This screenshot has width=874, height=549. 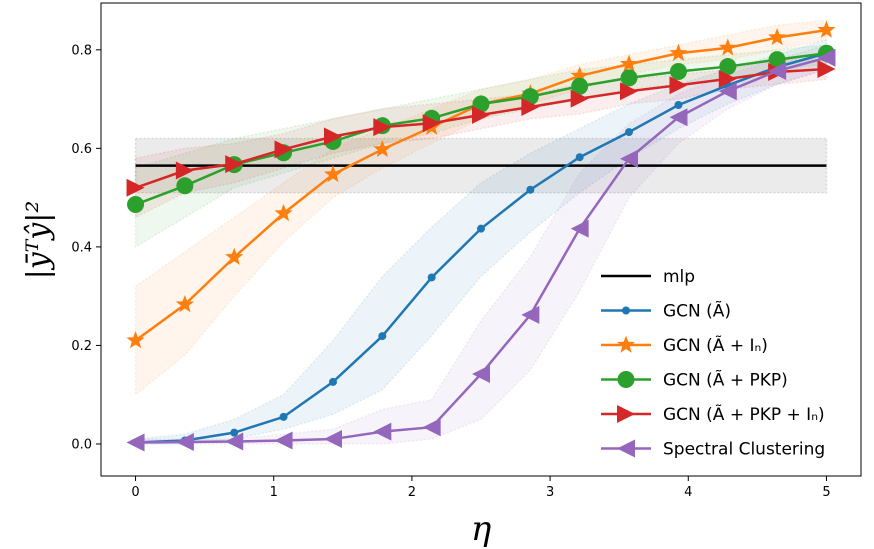 I want to click on legend-label: GCN (Ã + PKP), so click(x=725, y=380).